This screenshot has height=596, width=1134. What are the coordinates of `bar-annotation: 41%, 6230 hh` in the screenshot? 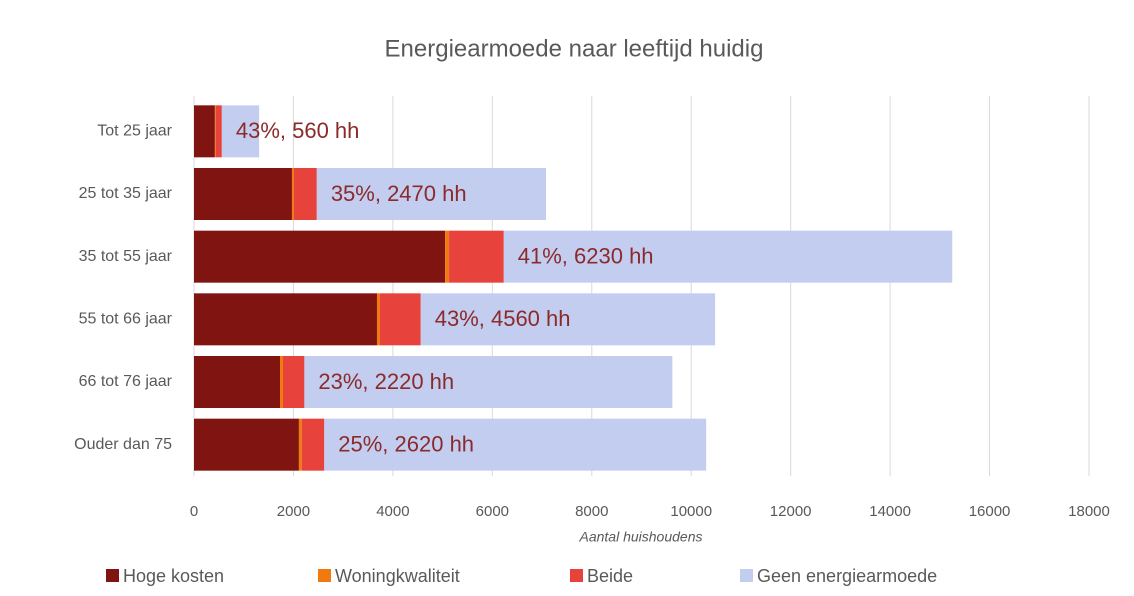 It's located at (586, 255).